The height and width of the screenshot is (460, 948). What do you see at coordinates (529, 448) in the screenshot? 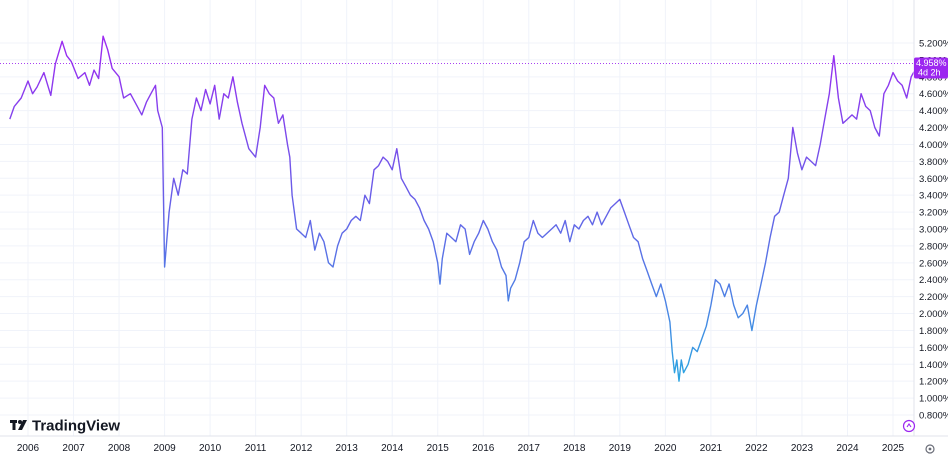
I see `x-tick-label: 2017` at bounding box center [529, 448].